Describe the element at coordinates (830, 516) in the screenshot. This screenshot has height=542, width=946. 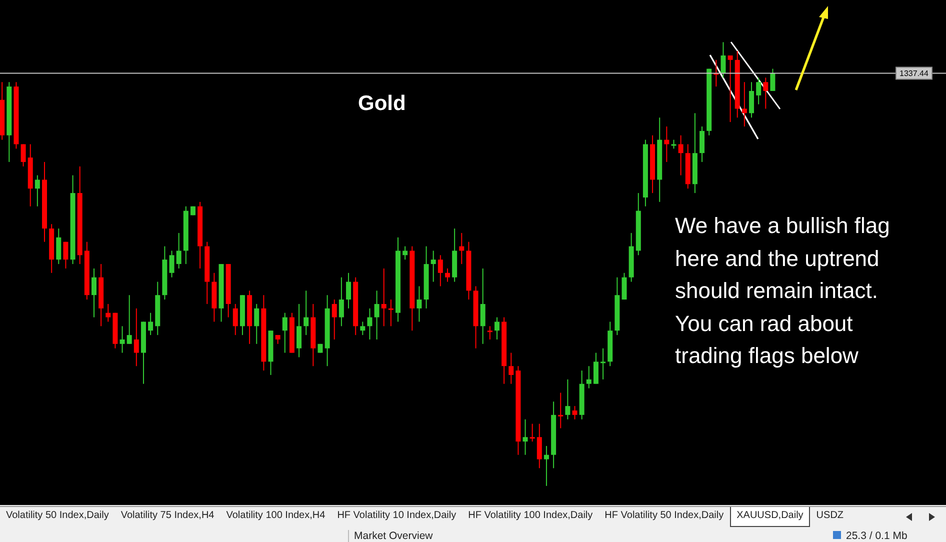
I see `text: USDZ` at that location.